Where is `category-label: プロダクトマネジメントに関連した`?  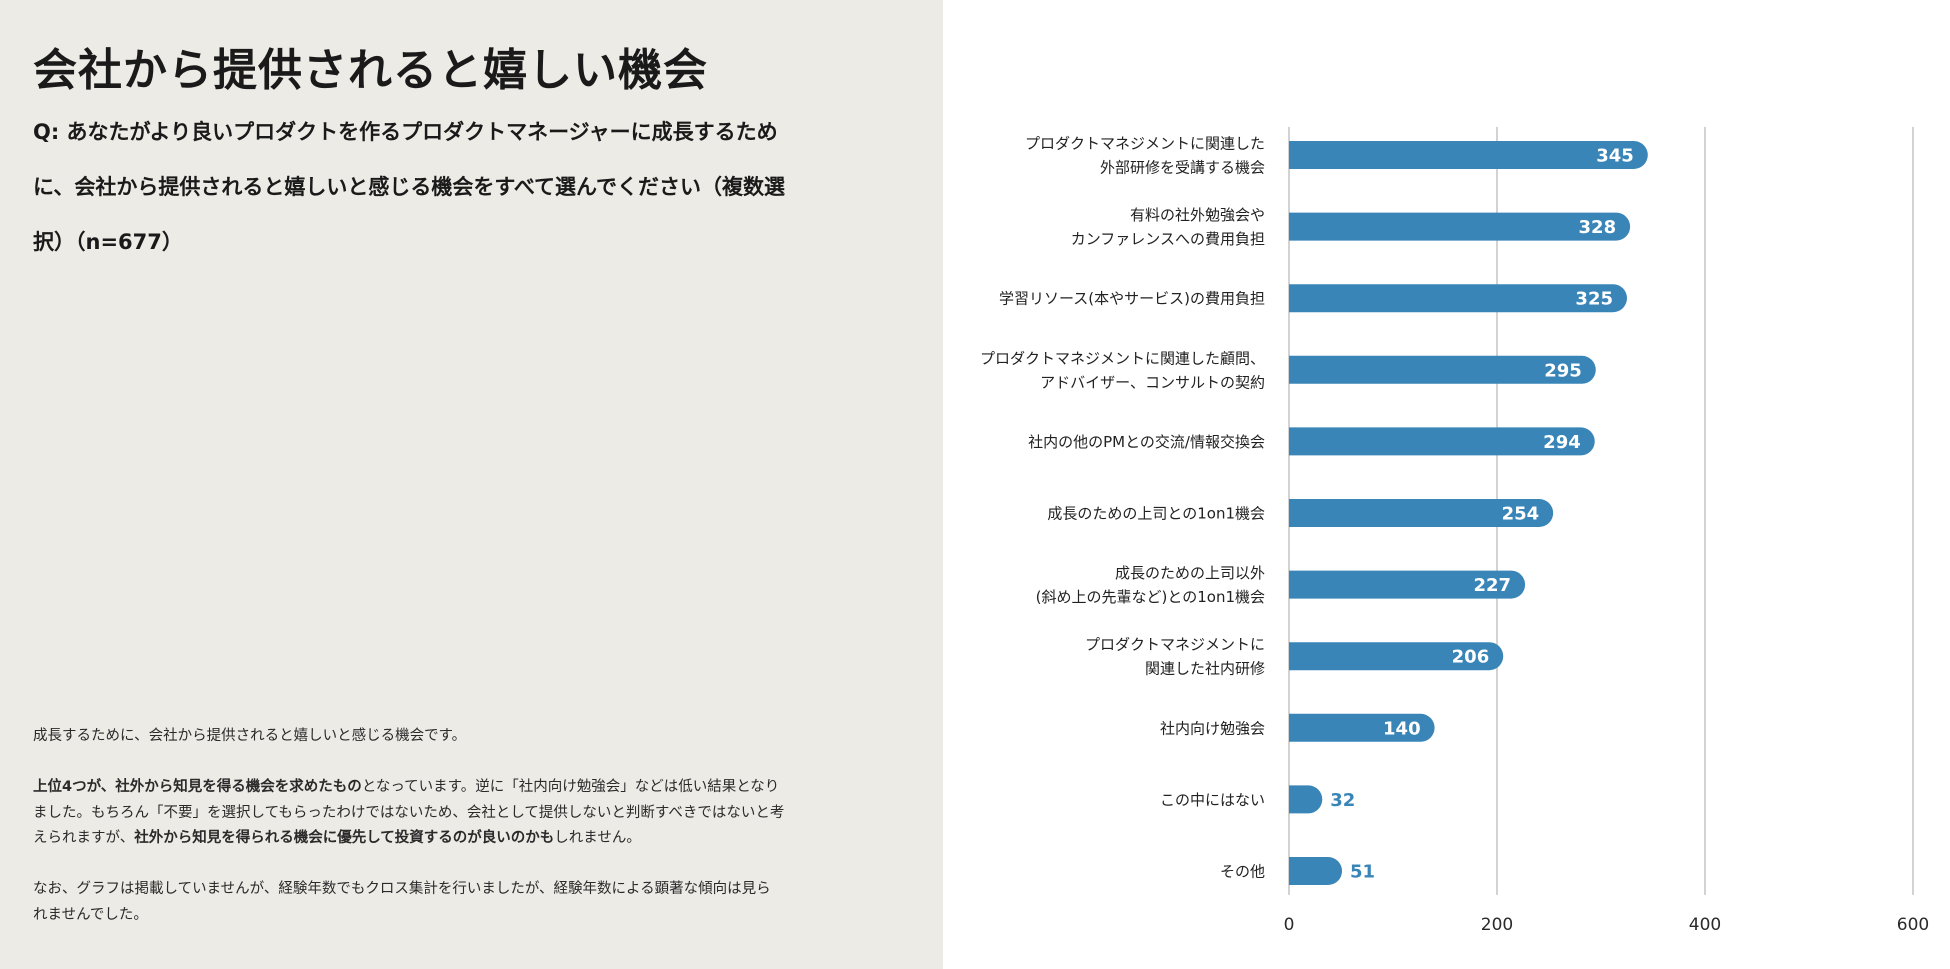
category-label: プロダクトマネジメントに関連した is located at coordinates (1145, 144).